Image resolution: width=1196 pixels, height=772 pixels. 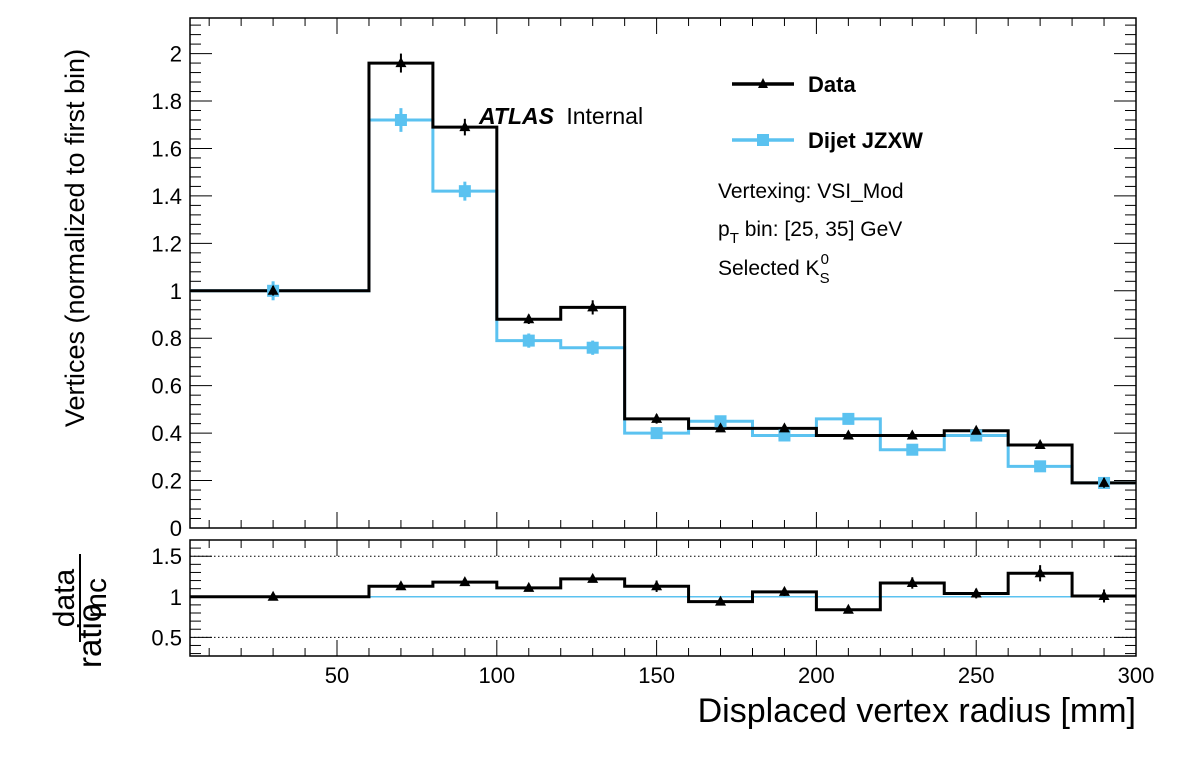 What do you see at coordinates (1136, 675) in the screenshot?
I see `x-tick-label: 300` at bounding box center [1136, 675].